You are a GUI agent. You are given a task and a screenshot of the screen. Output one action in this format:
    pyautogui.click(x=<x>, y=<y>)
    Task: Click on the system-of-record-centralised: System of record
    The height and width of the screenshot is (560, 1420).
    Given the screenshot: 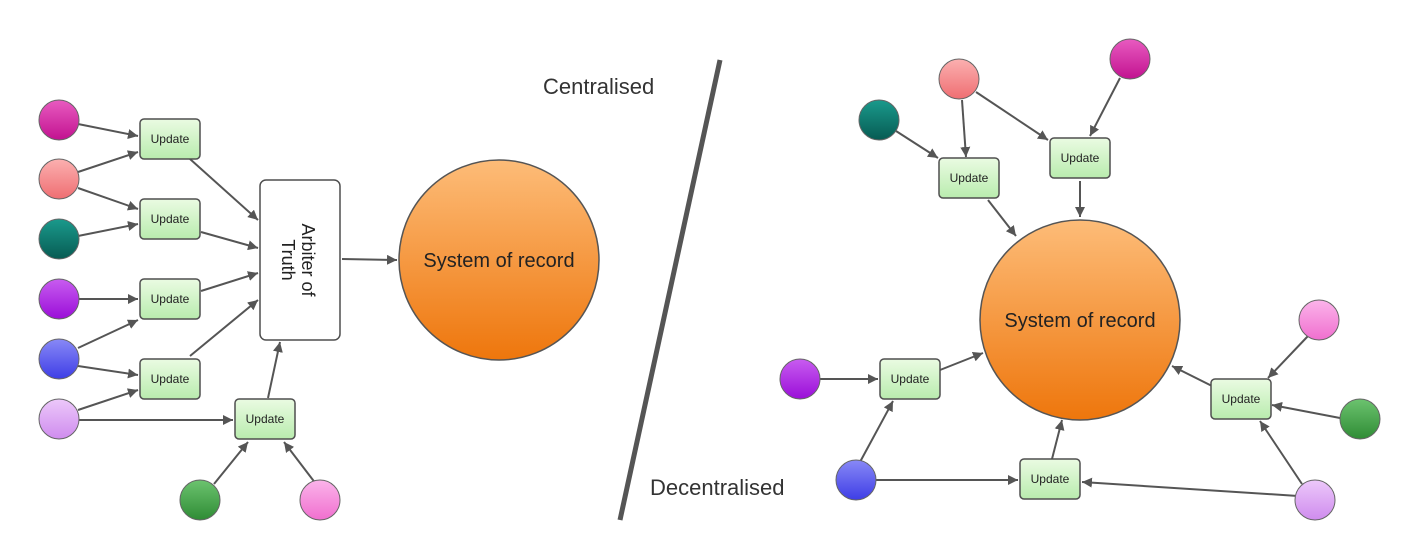 What is the action you would take?
    pyautogui.click(x=499, y=260)
    